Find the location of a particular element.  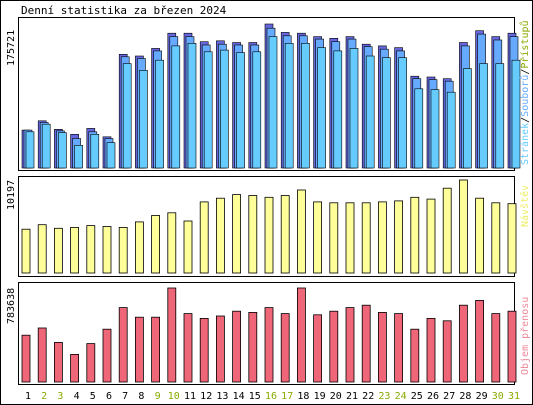

panel-visits-ymax: 10197 is located at coordinates (11, 195).